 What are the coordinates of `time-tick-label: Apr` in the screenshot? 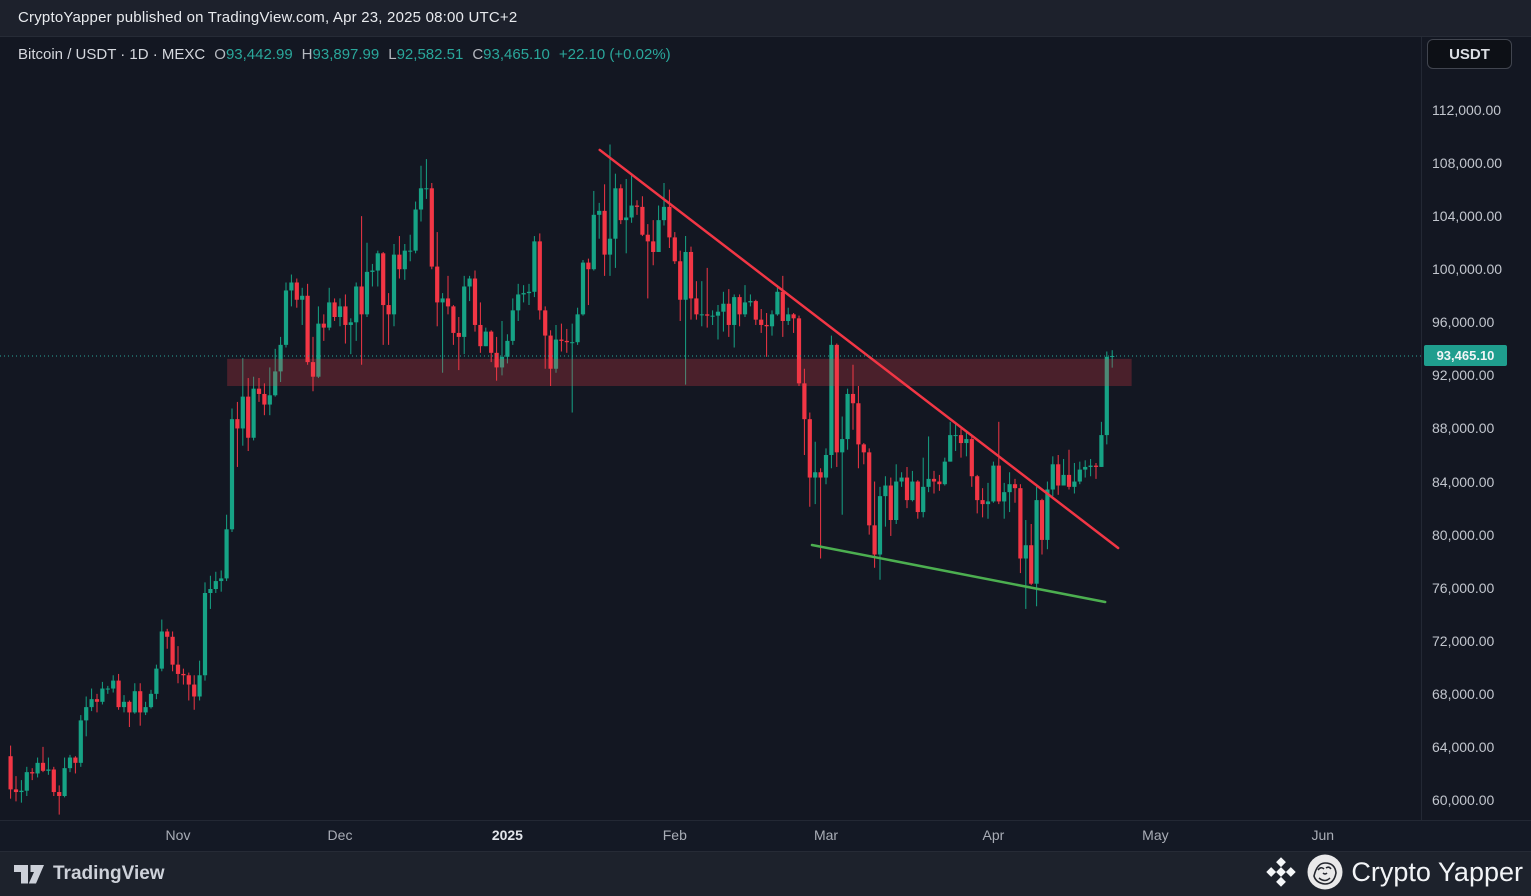 It's located at (993, 835).